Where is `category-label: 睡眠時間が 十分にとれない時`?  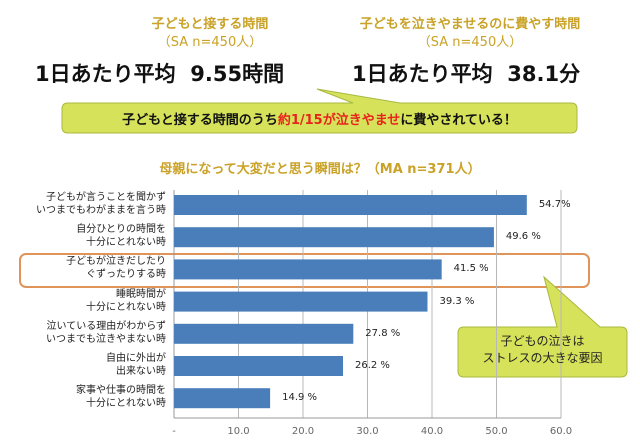 category-label: 睡眠時間が 十分にとれない時 is located at coordinates (126, 300).